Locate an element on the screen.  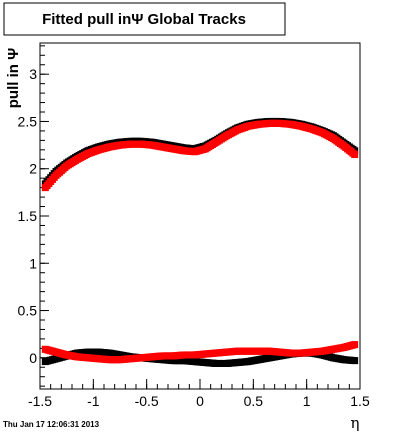
y-axis-label: pull in Ψ is located at coordinates (13, 78).